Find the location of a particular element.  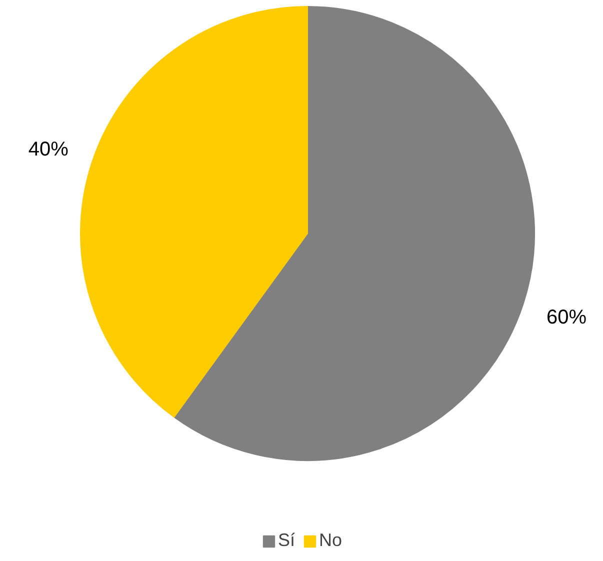

data-label: 40% is located at coordinates (48, 149).